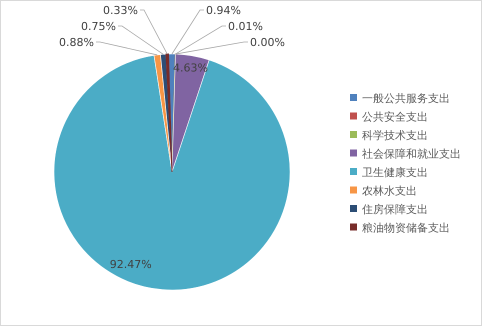  Describe the element at coordinates (245, 26) in the screenshot. I see `data-label: 0.01%` at that location.